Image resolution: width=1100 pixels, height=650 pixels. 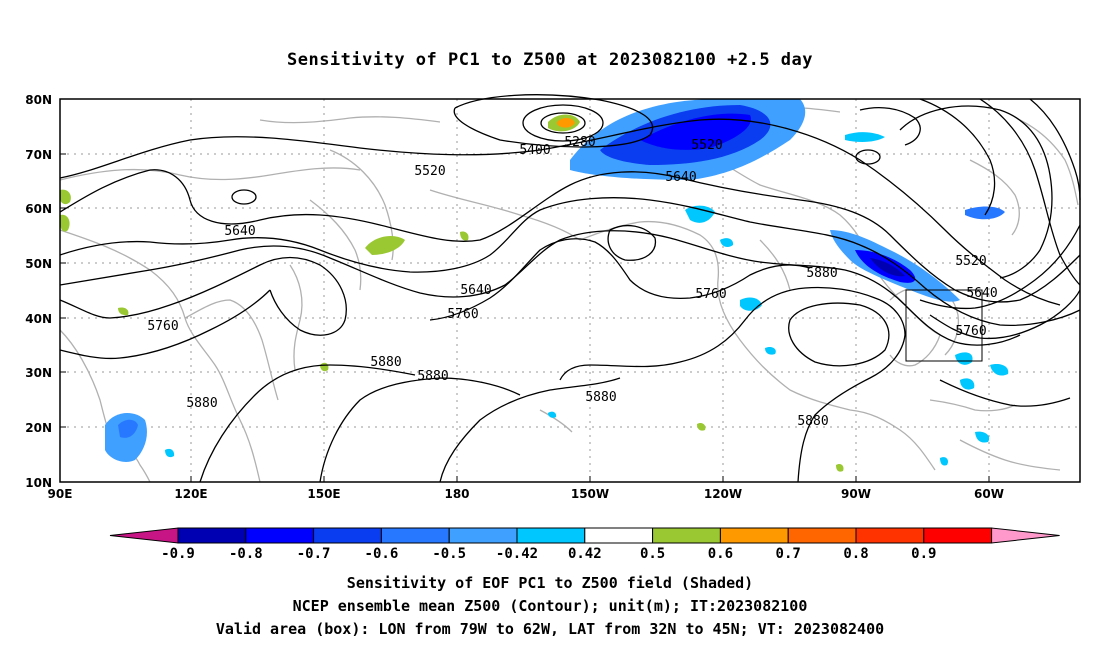 What do you see at coordinates (38, 319) in the screenshot?
I see `lat-label: 40N` at bounding box center [38, 319].